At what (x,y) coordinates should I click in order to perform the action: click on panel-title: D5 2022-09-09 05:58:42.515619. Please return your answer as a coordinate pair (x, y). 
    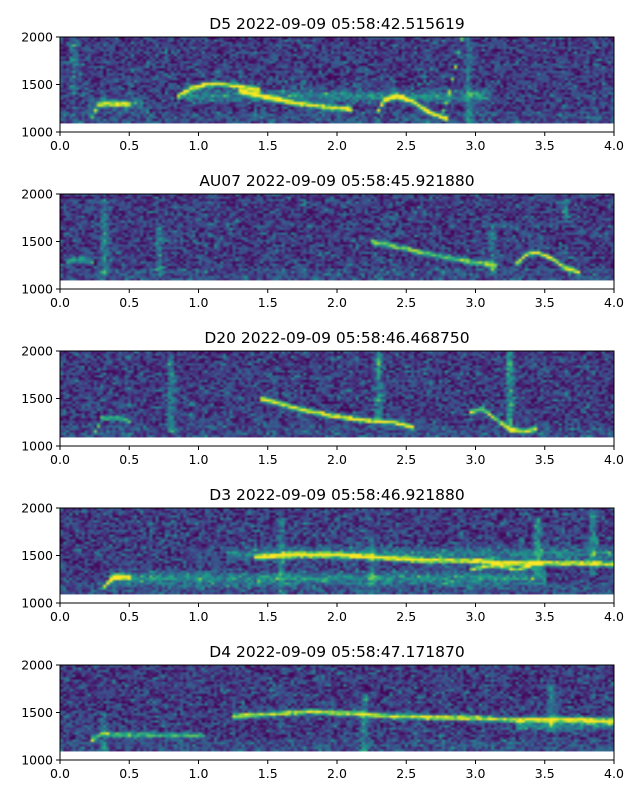
    Looking at the image, I should click on (336, 24).